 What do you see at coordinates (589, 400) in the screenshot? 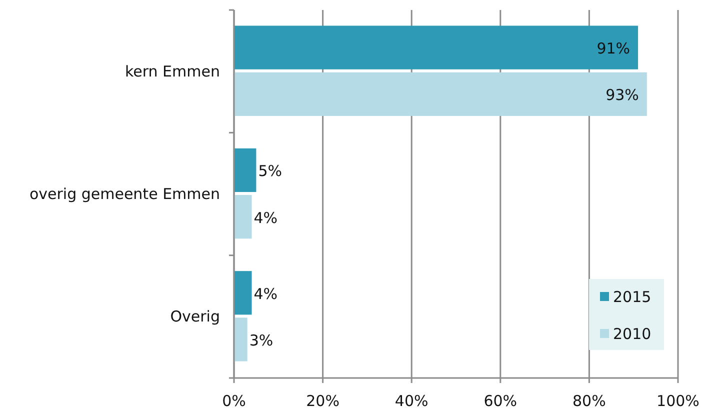
I see `x-tick-label: 80%` at bounding box center [589, 400].